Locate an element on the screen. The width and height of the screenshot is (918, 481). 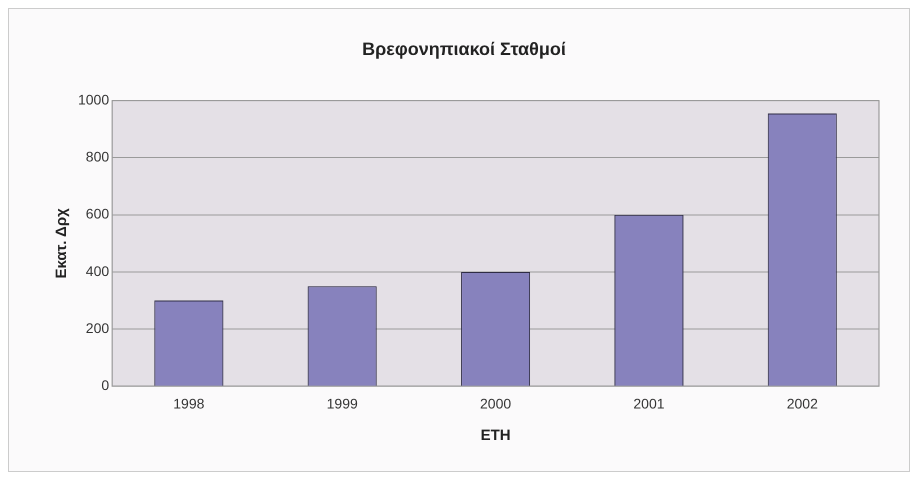
chart-title: Βρεφονηπιακοί Σταθμοί is located at coordinates (464, 48).